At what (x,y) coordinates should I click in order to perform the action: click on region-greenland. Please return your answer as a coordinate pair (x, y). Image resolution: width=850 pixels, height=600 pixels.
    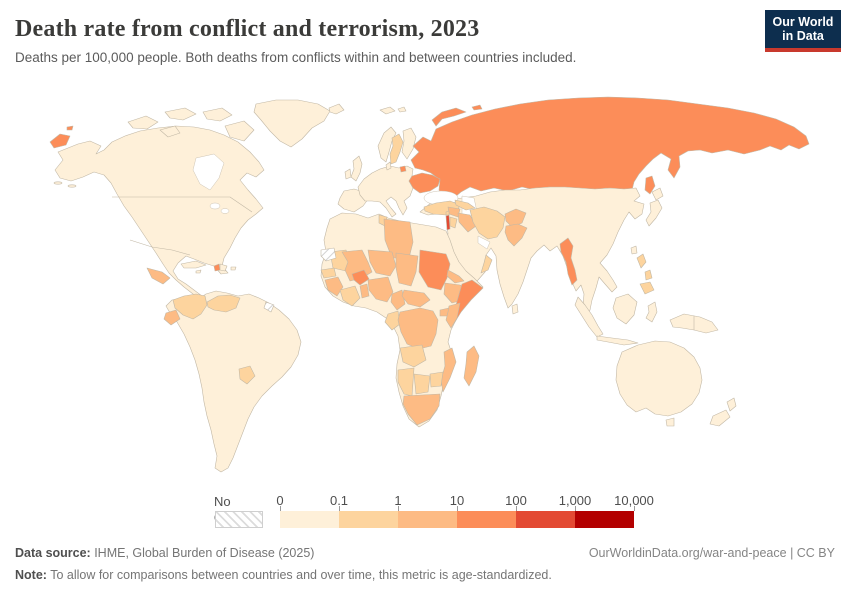
    Looking at the image, I should click on (292, 123).